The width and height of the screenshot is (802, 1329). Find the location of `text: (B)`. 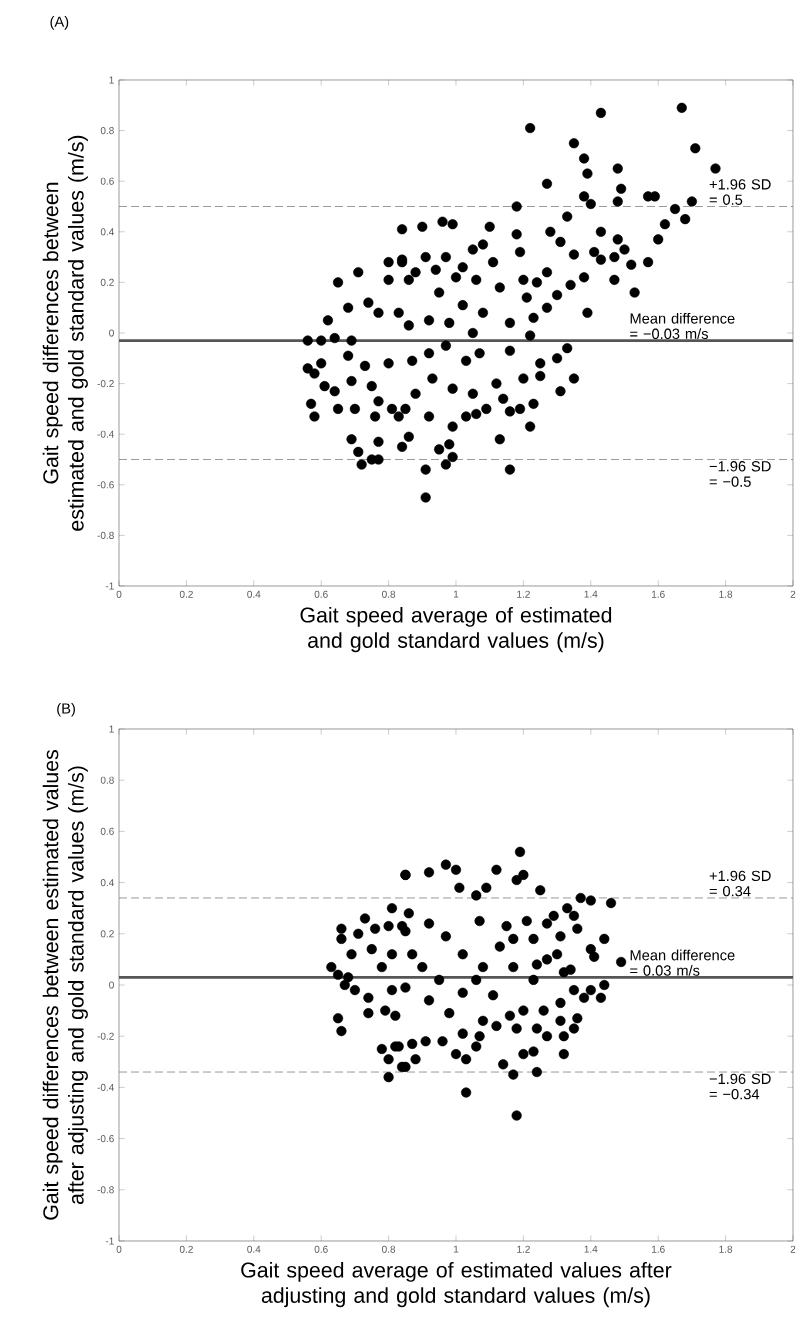

text: (B) is located at coordinates (66, 709).